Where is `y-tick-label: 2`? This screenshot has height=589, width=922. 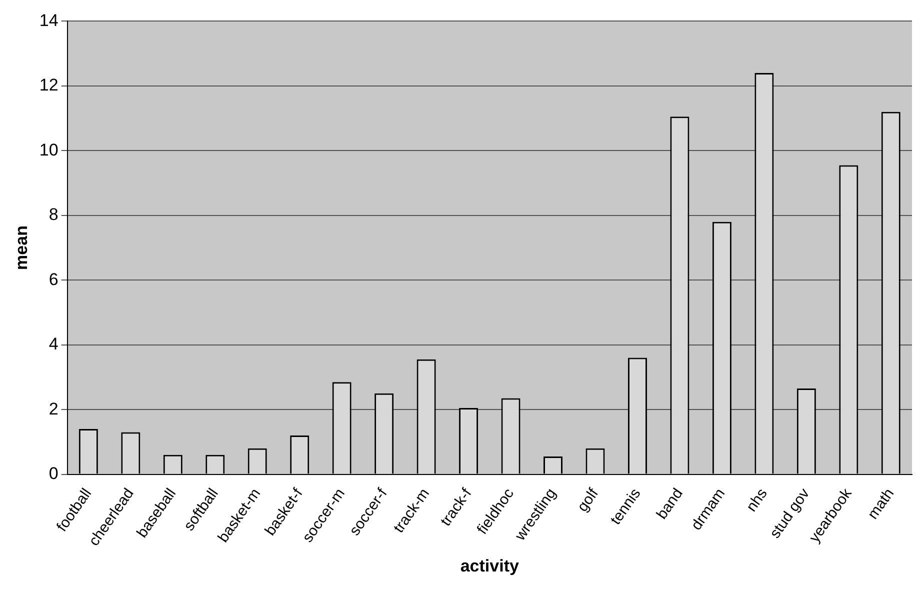 y-tick-label: 2 is located at coordinates (53, 408).